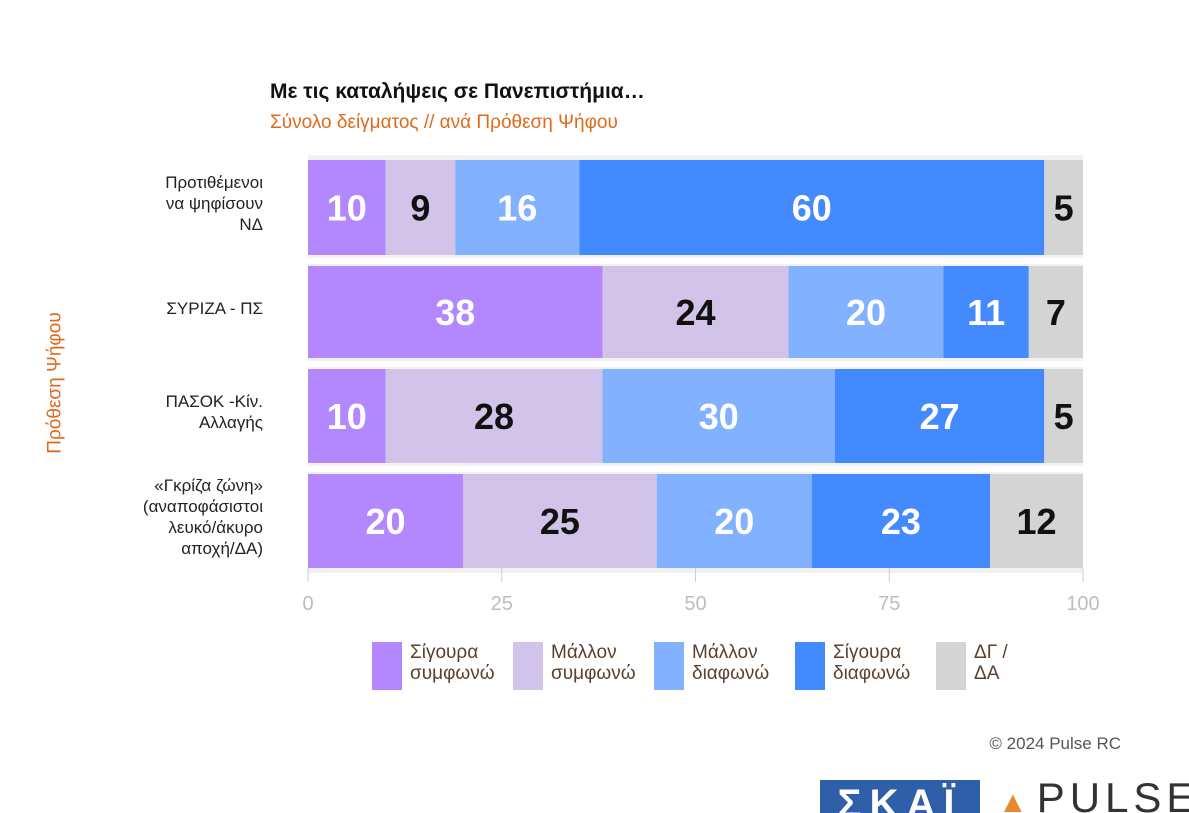 Image resolution: width=1189 pixels, height=813 pixels. I want to click on legend-item: ΔΓ / ΔΑ, so click(981, 666).